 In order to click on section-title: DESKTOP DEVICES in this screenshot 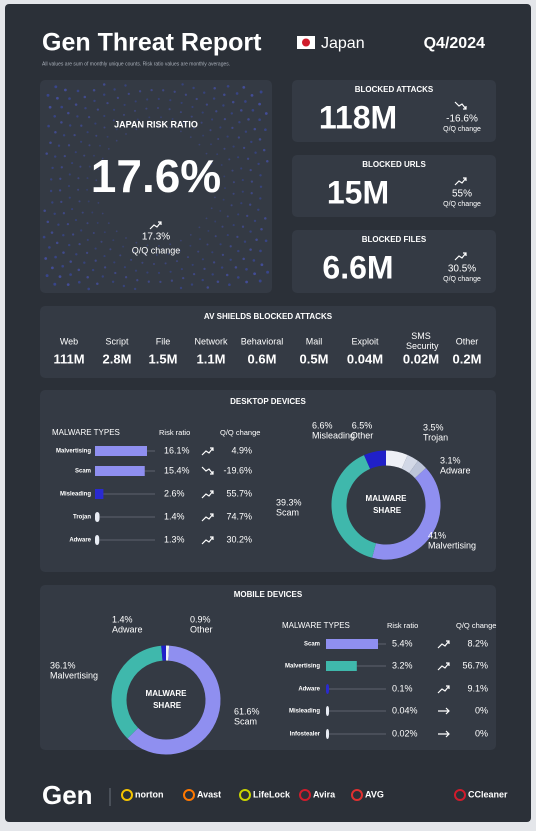, I will do `click(268, 401)`.